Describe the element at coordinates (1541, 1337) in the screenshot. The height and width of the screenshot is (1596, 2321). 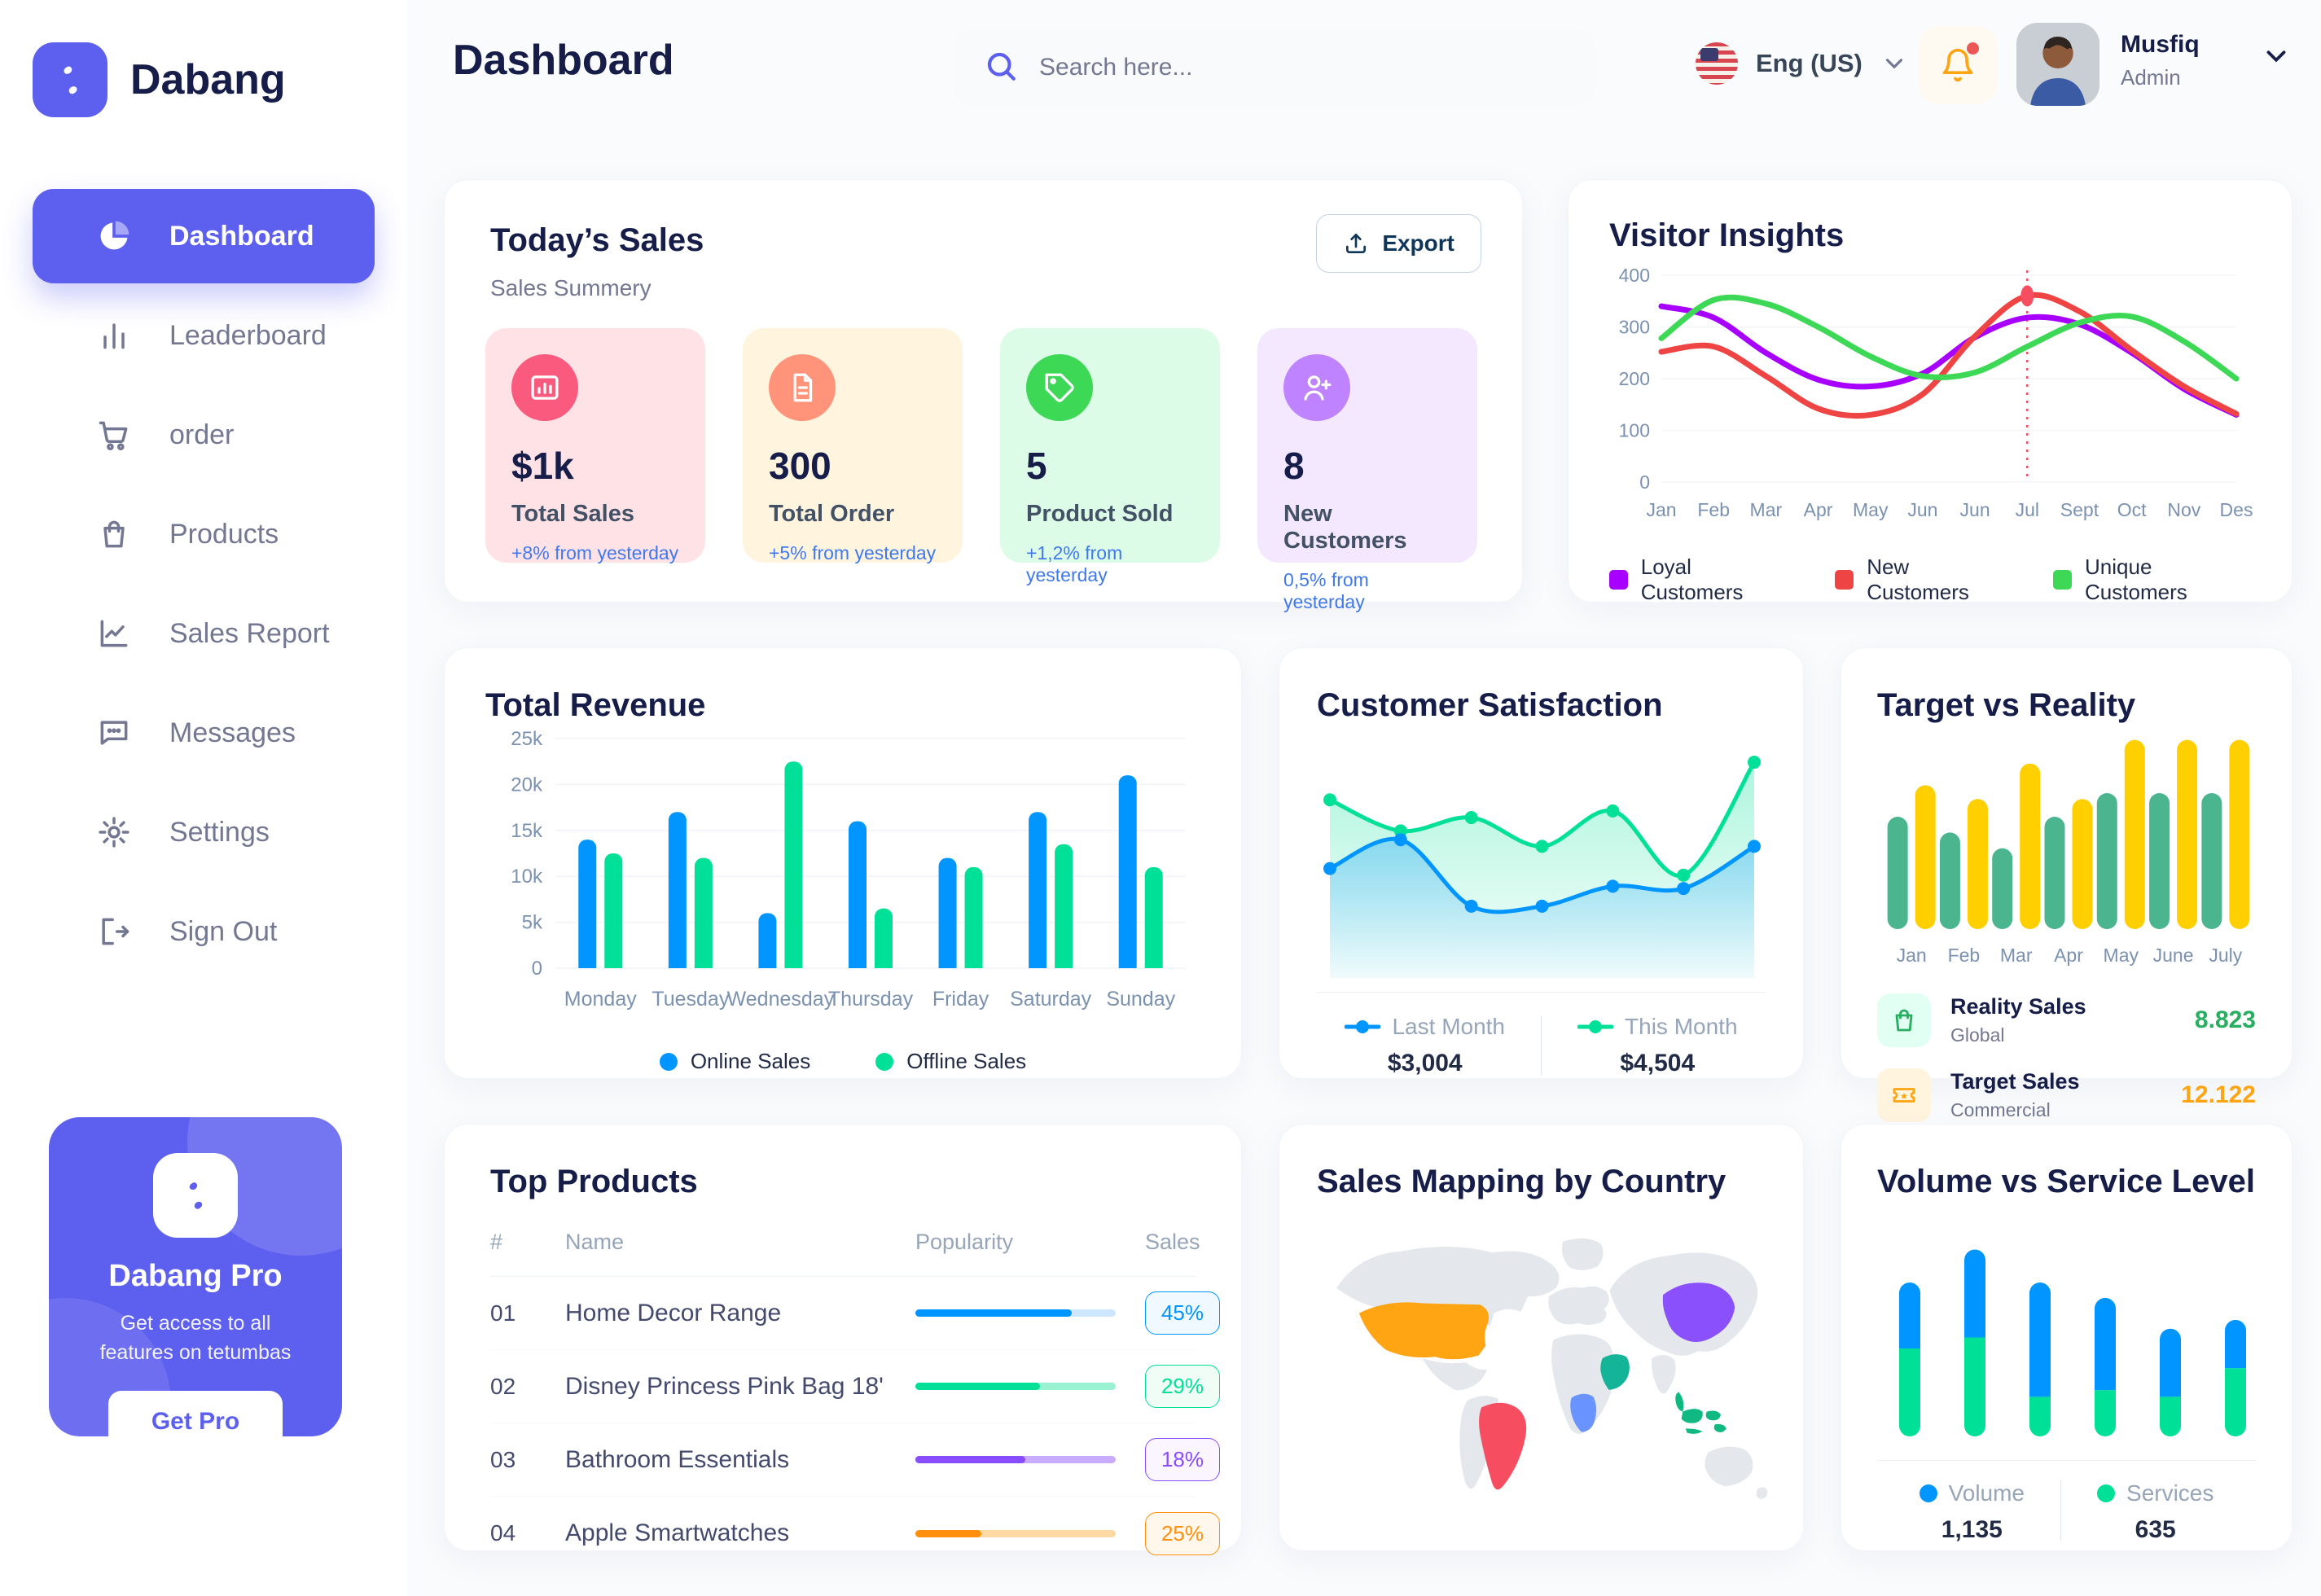
I see `sales-map-card: Sales Mapping by Country` at that location.